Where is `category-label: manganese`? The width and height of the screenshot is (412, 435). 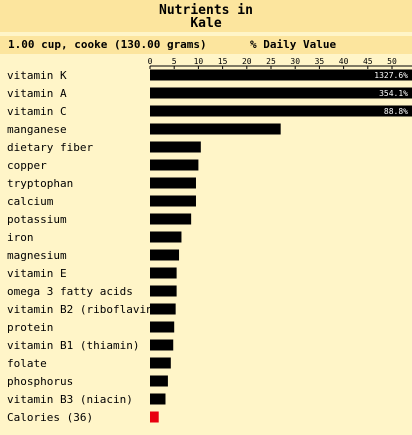 category-label: manganese is located at coordinates (37, 129).